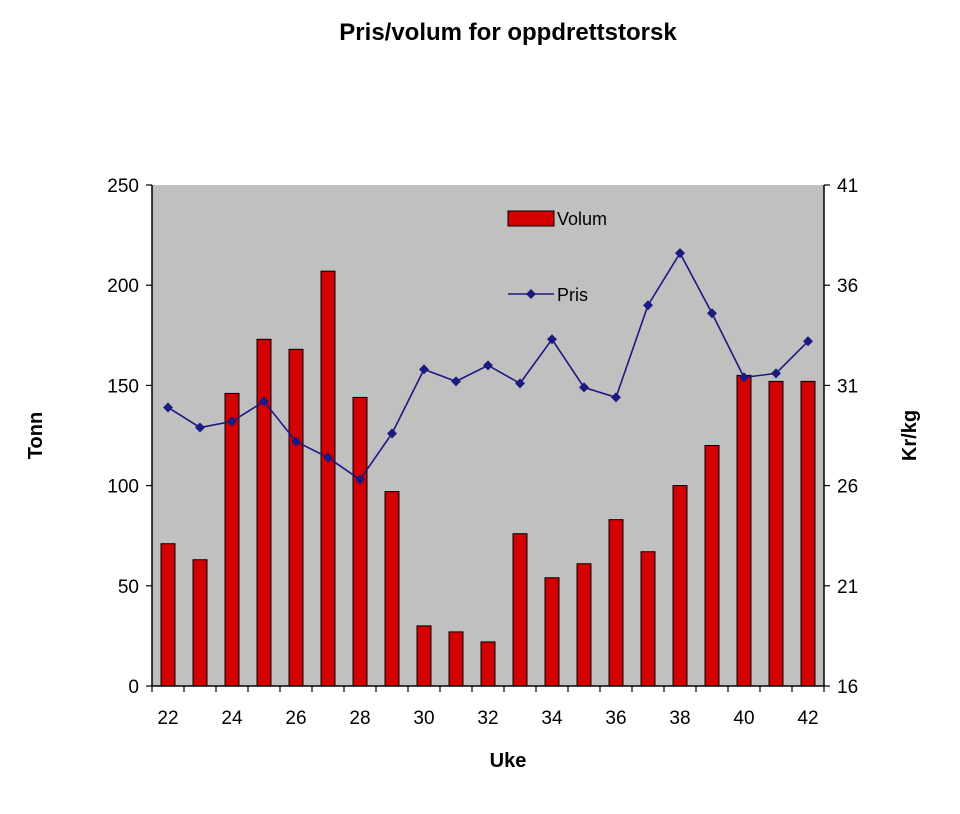 This screenshot has width=960, height=814. I want to click on x-tick-label: 36, so click(615, 718).